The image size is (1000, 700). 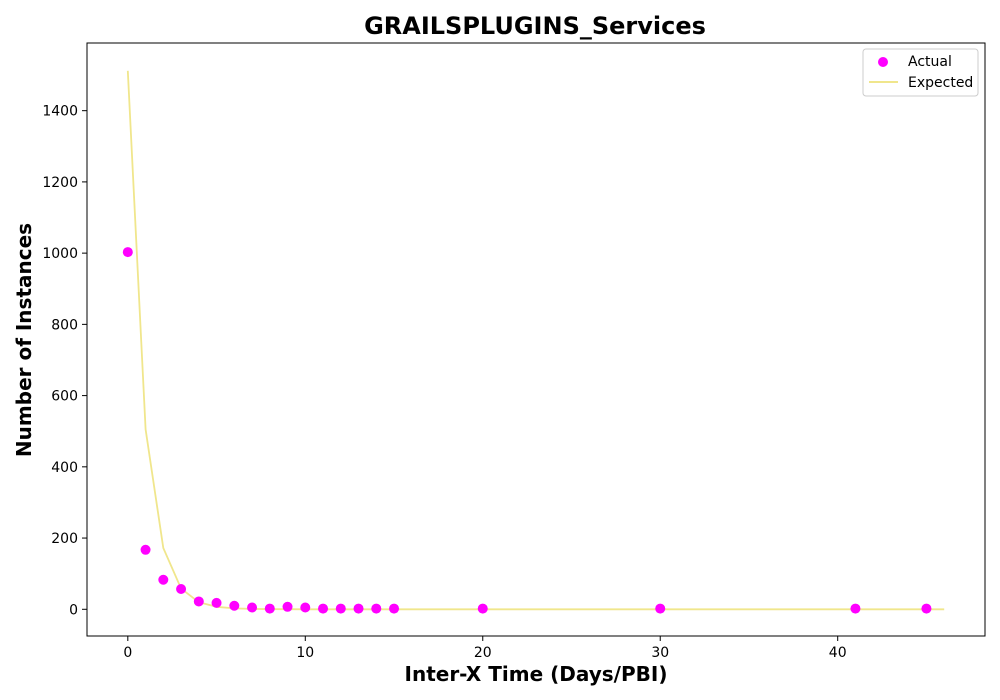 I want to click on x-tick-label: 30, so click(x=660, y=653).